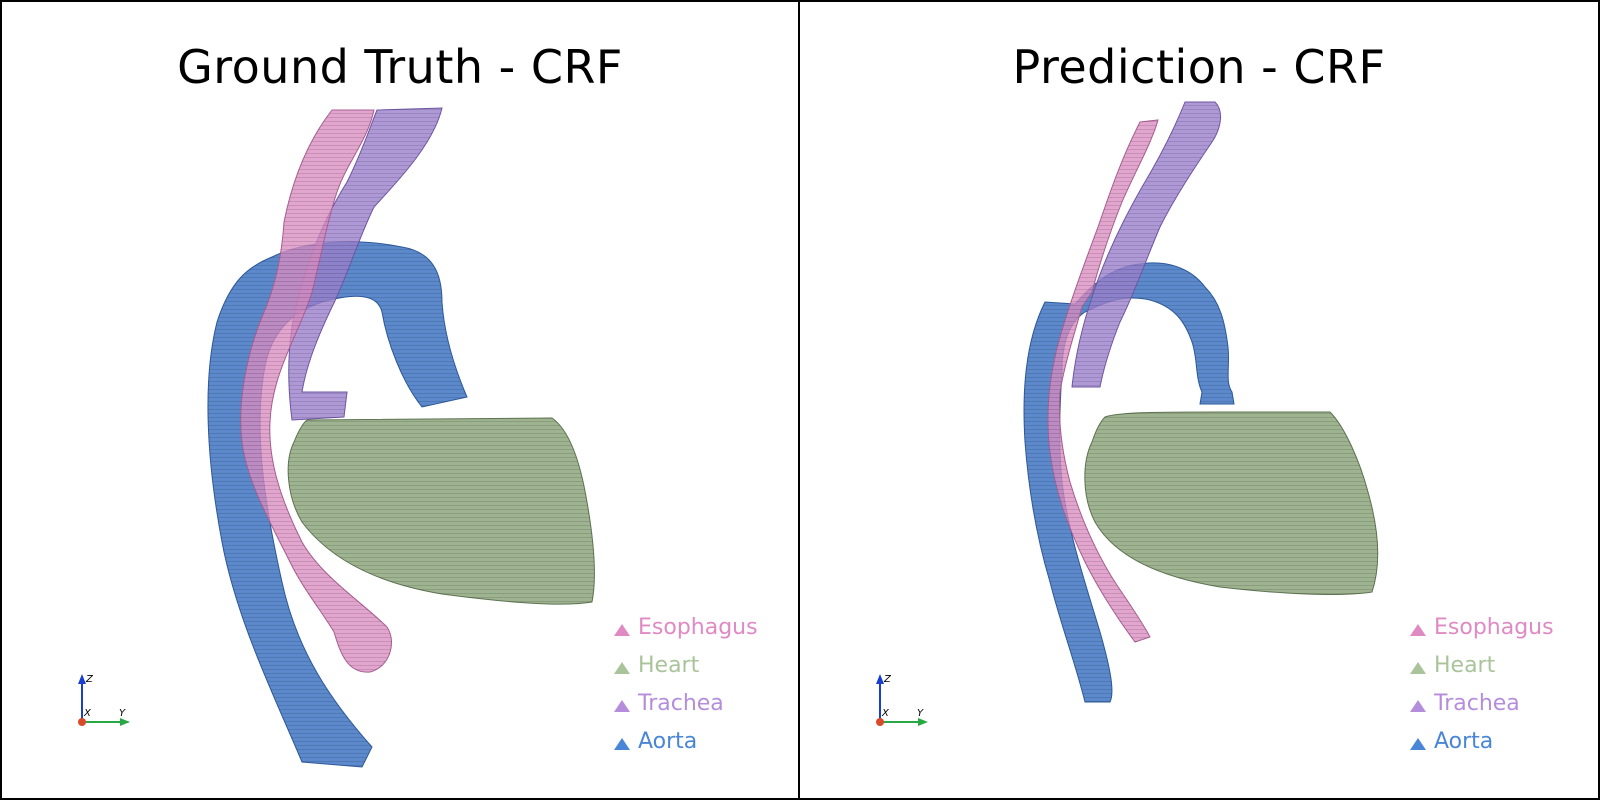  What do you see at coordinates (1199, 67) in the screenshot?
I see `panel-title: Prediction - CRF` at bounding box center [1199, 67].